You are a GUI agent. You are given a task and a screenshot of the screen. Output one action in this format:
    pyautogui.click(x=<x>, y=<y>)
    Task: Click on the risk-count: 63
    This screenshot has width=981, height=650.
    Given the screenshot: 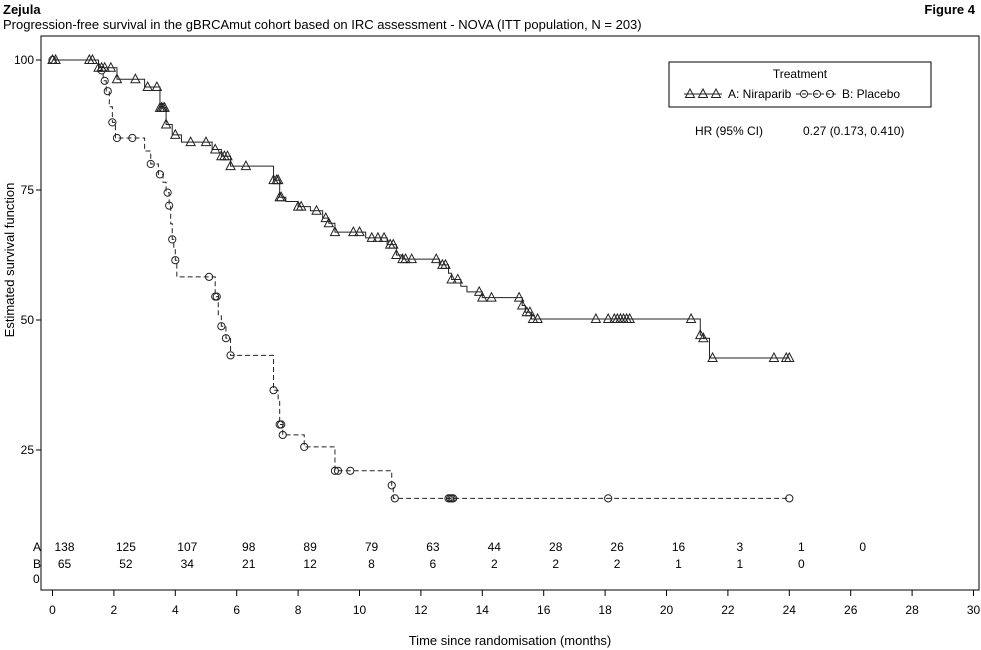 What is the action you would take?
    pyautogui.click(x=433, y=547)
    